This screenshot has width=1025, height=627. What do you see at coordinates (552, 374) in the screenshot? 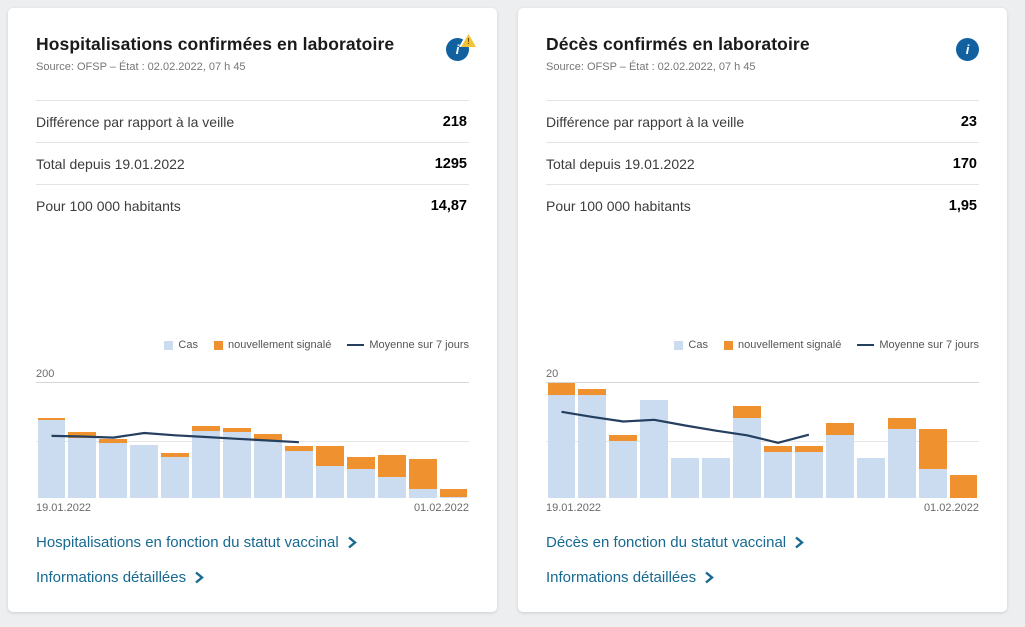
I see `y-axis-max-label: 20` at bounding box center [552, 374].